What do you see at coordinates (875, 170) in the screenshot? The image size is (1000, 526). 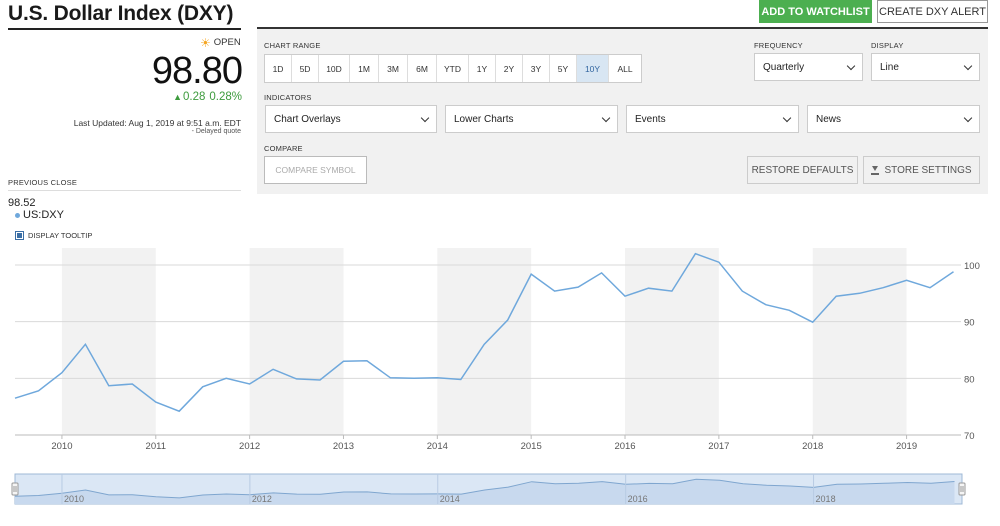 I see `download-icon` at bounding box center [875, 170].